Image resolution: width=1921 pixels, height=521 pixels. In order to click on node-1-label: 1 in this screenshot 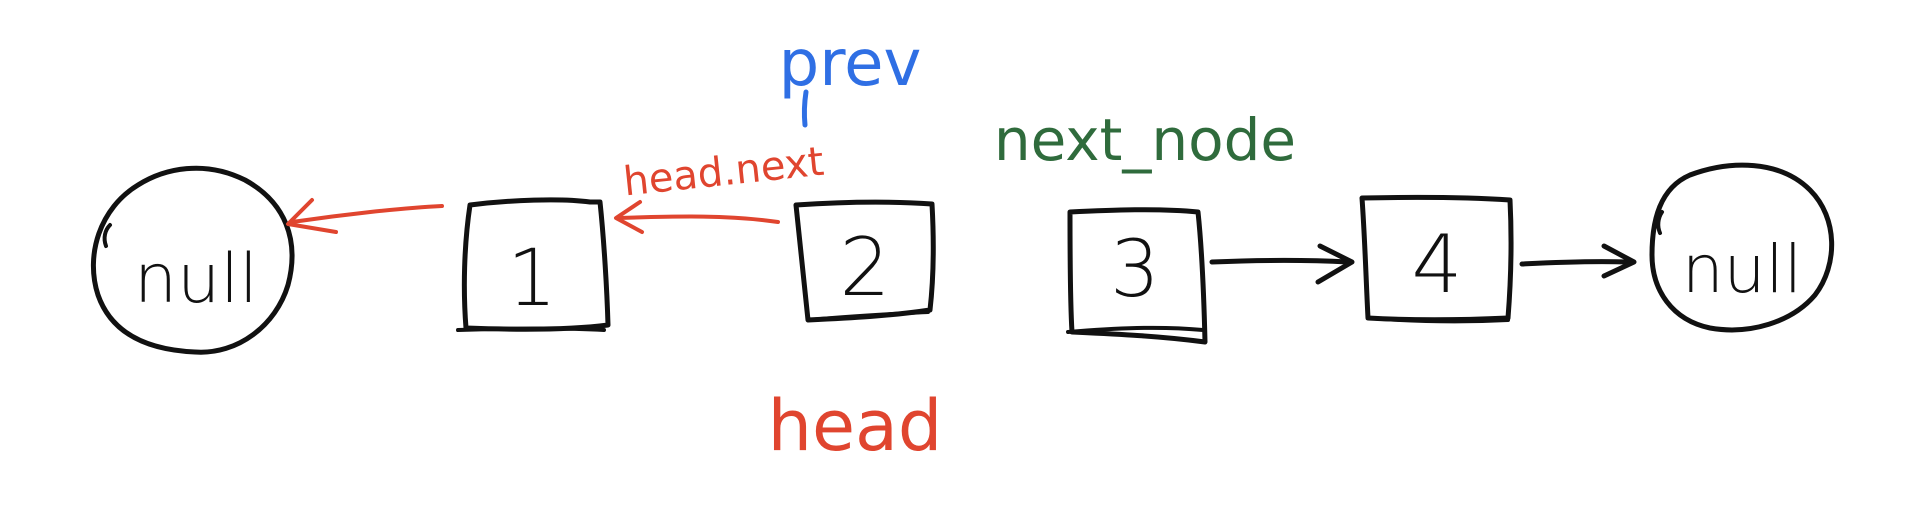, I will do `click(532, 279)`.